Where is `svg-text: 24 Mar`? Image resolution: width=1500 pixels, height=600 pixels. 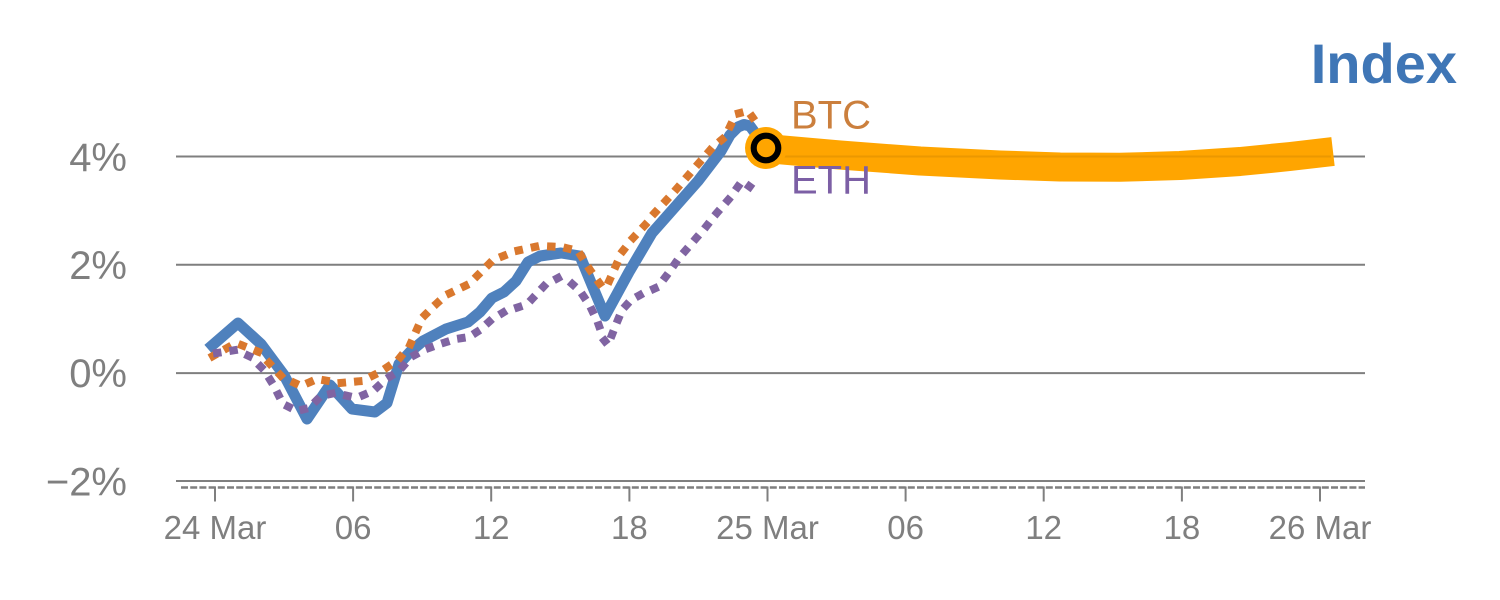
svg-text: 24 Mar is located at coordinates (215, 527).